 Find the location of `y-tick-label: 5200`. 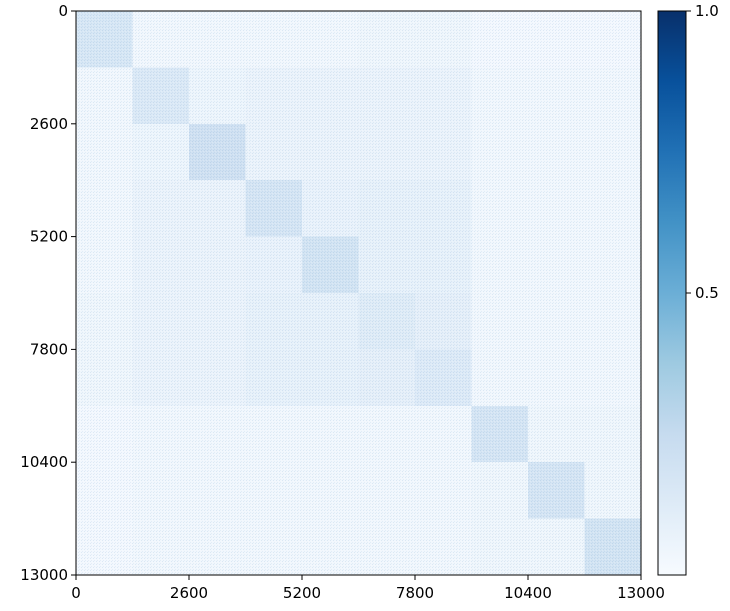

y-tick-label: 5200 is located at coordinates (49, 237).